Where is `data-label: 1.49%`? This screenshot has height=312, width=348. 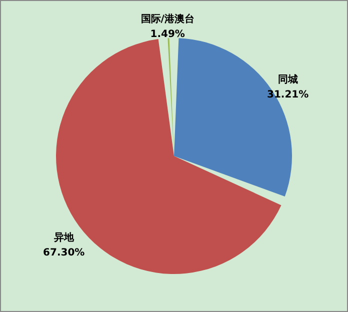 data-label: 1.49% is located at coordinates (167, 34).